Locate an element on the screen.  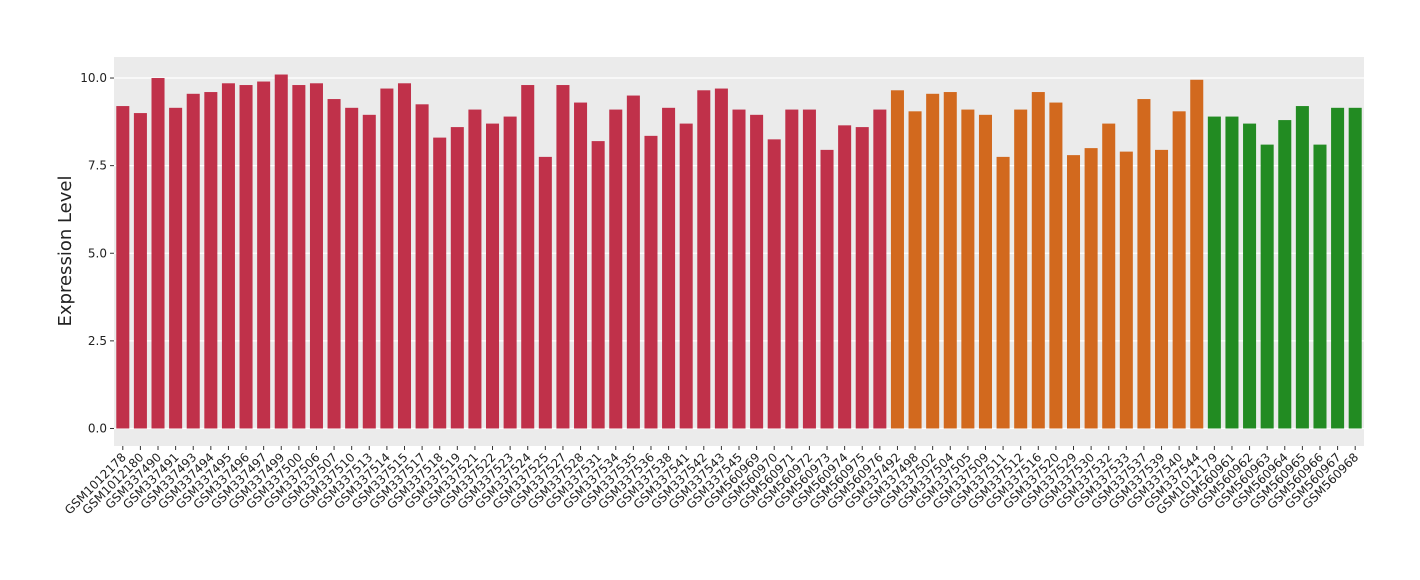
y-tick-label: 2.5 is located at coordinates (97, 341).